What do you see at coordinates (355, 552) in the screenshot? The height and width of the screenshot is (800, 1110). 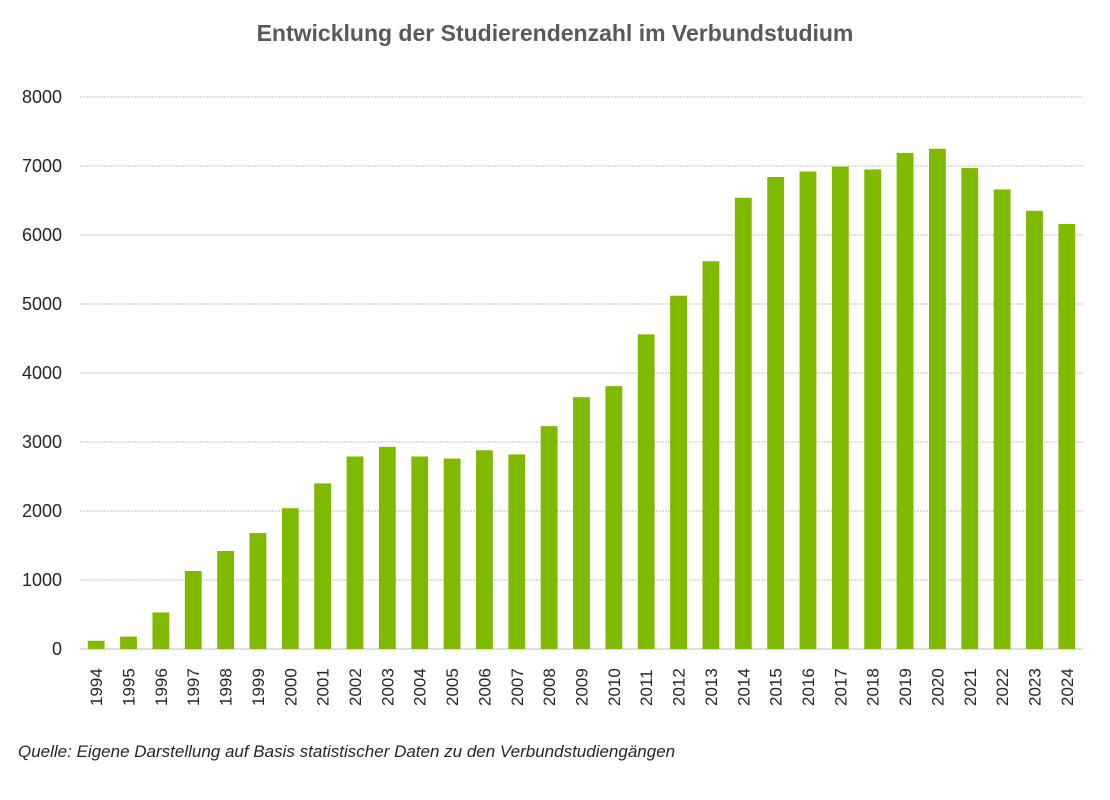 I see `bar-2002` at bounding box center [355, 552].